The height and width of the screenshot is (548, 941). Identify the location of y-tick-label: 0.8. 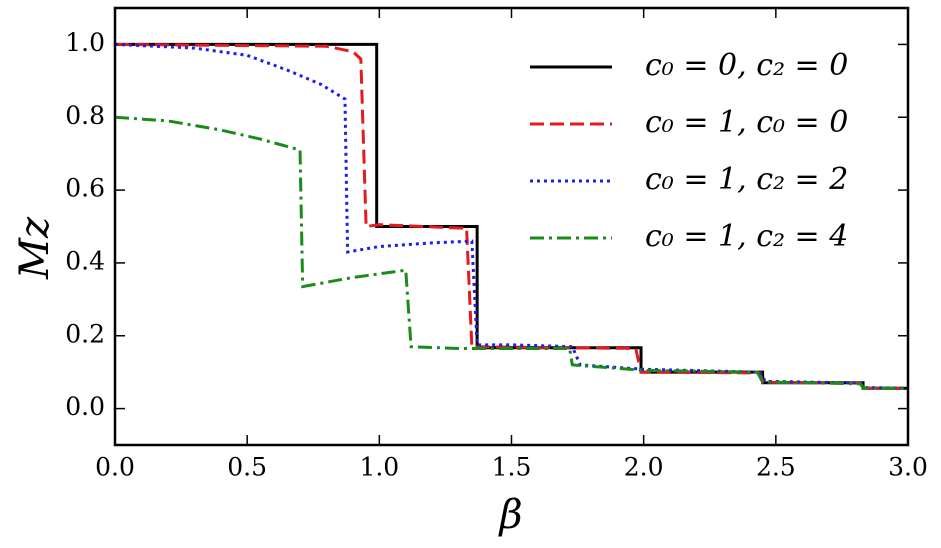
(85, 115).